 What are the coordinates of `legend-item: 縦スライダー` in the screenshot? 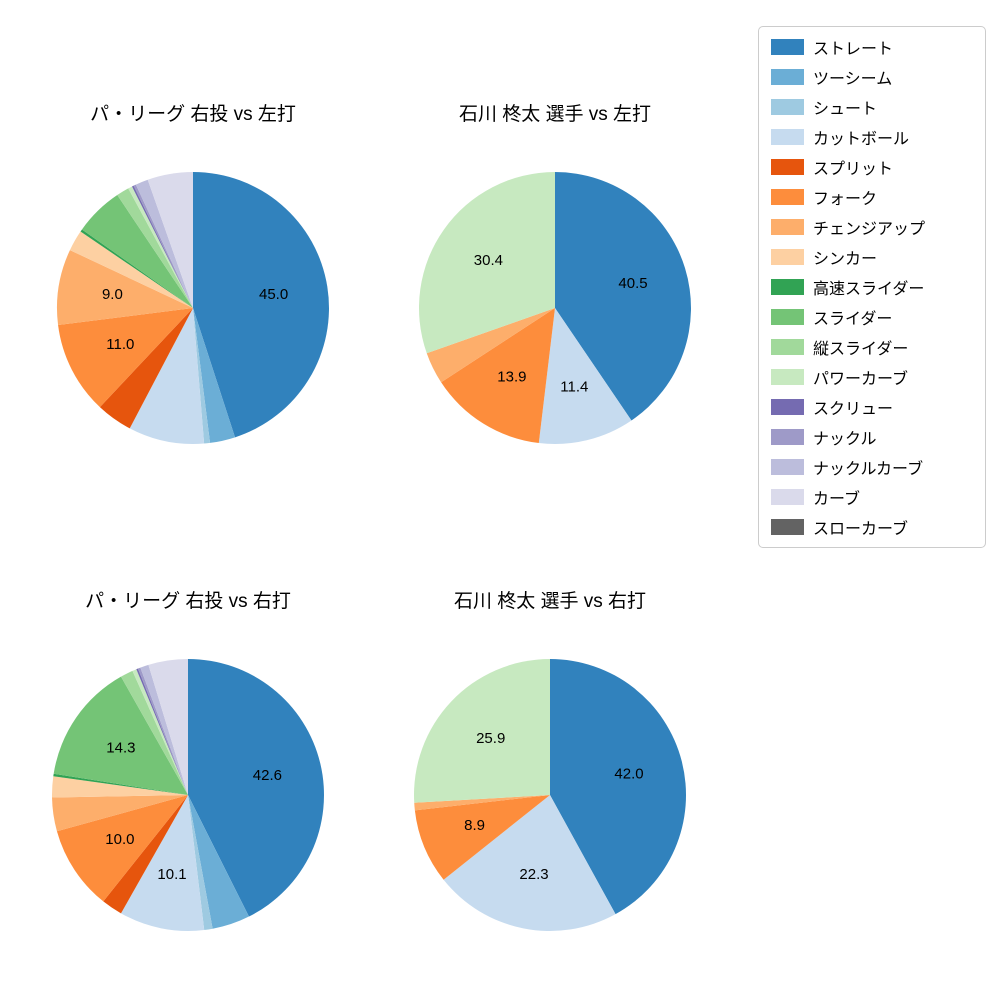 It's located at (872, 348).